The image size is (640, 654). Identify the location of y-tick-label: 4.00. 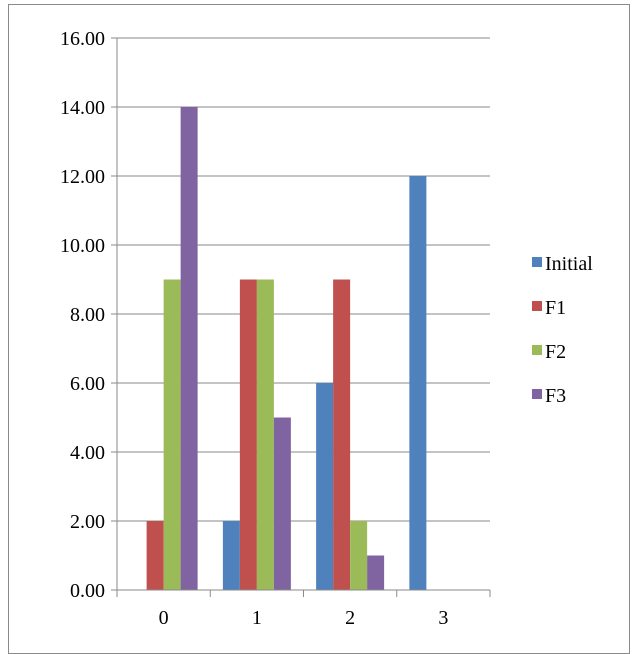
(87, 453).